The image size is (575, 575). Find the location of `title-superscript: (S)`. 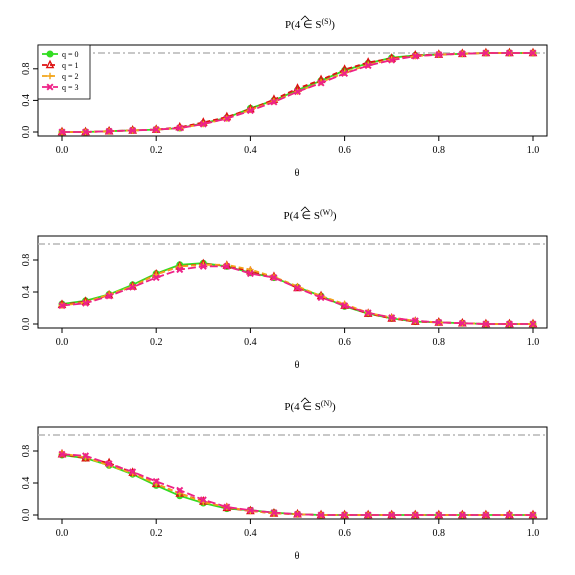

title-superscript: (S) is located at coordinates (327, 21).